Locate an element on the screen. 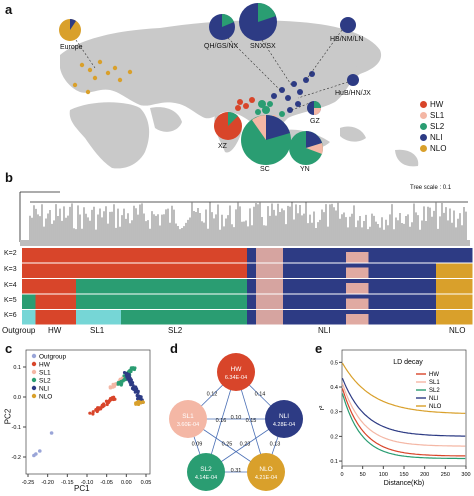 Image resolution: width=474 pixels, height=496 pixels. pie-yn is located at coordinates (306, 148).